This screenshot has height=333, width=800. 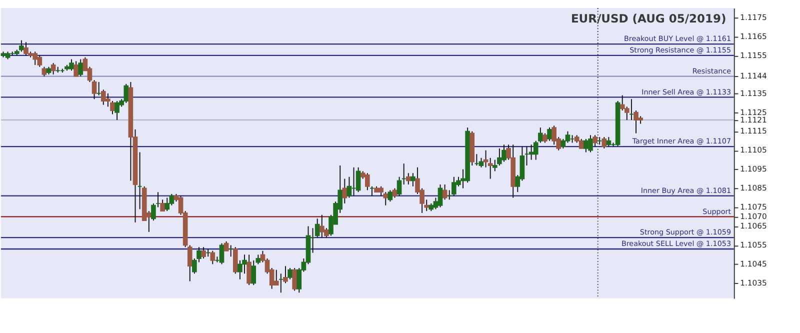 What do you see at coordinates (754, 131) in the screenshot?
I see `y-tick-label: 1.1115` at bounding box center [754, 131].